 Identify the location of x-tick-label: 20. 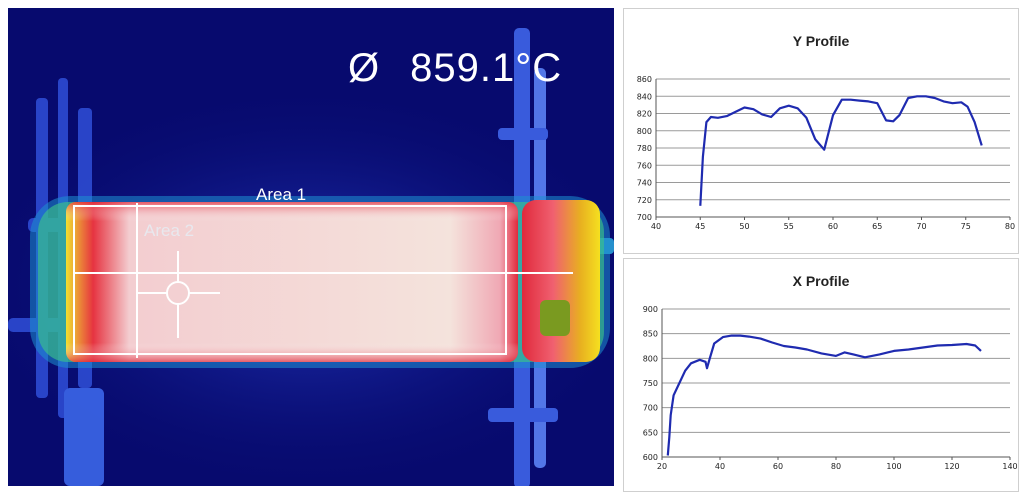
(662, 466).